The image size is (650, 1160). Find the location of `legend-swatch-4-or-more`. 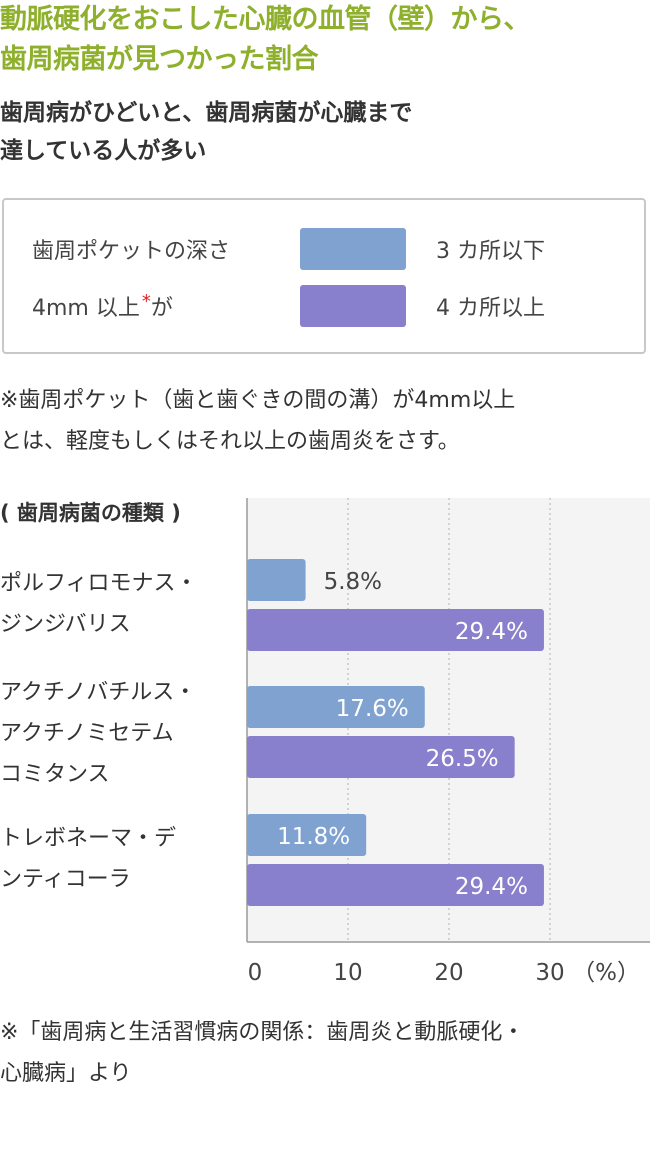

legend-swatch-4-or-more is located at coordinates (353, 306).